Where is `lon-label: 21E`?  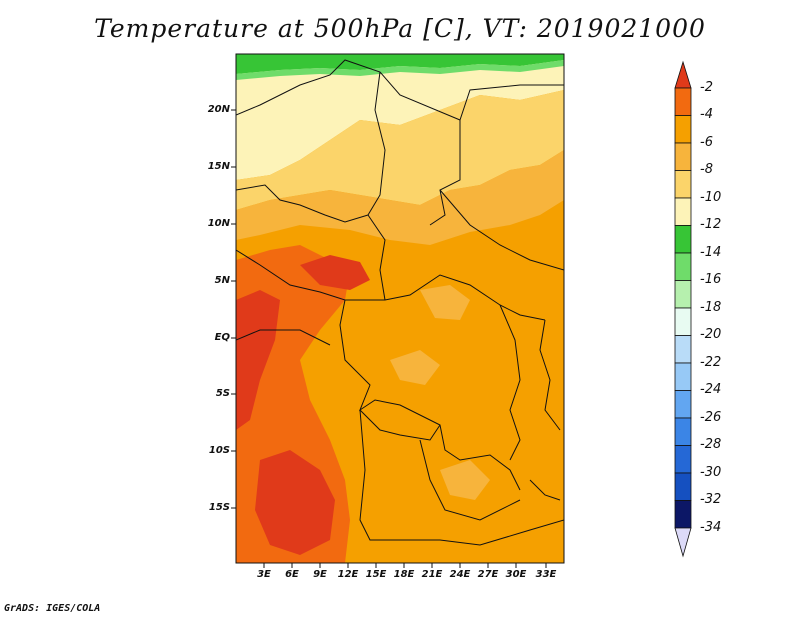 lon-label: 21E is located at coordinates (432, 574).